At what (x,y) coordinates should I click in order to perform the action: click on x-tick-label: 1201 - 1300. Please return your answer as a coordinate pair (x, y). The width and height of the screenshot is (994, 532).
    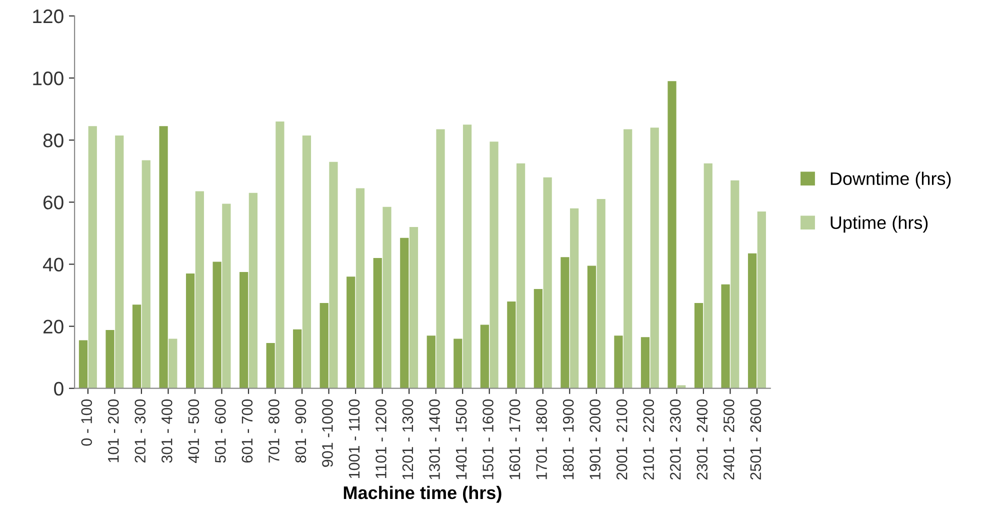
    Looking at the image, I should click on (408, 439).